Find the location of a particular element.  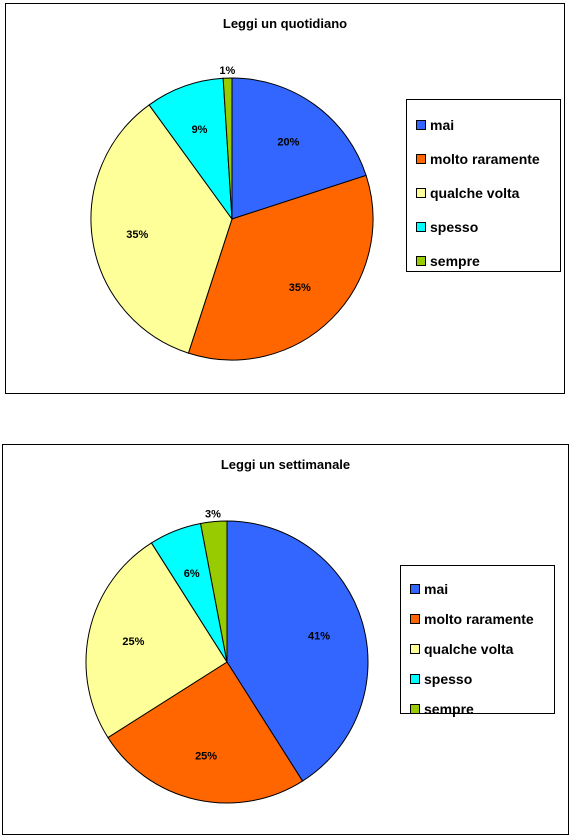

slice-label: 41% is located at coordinates (319, 636).